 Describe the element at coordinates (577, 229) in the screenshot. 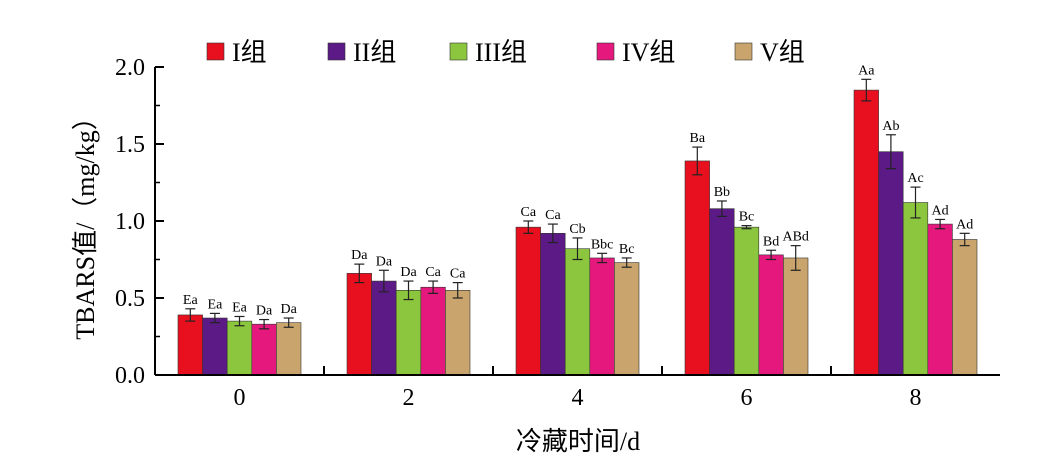

I see `significance-label: Cb` at that location.